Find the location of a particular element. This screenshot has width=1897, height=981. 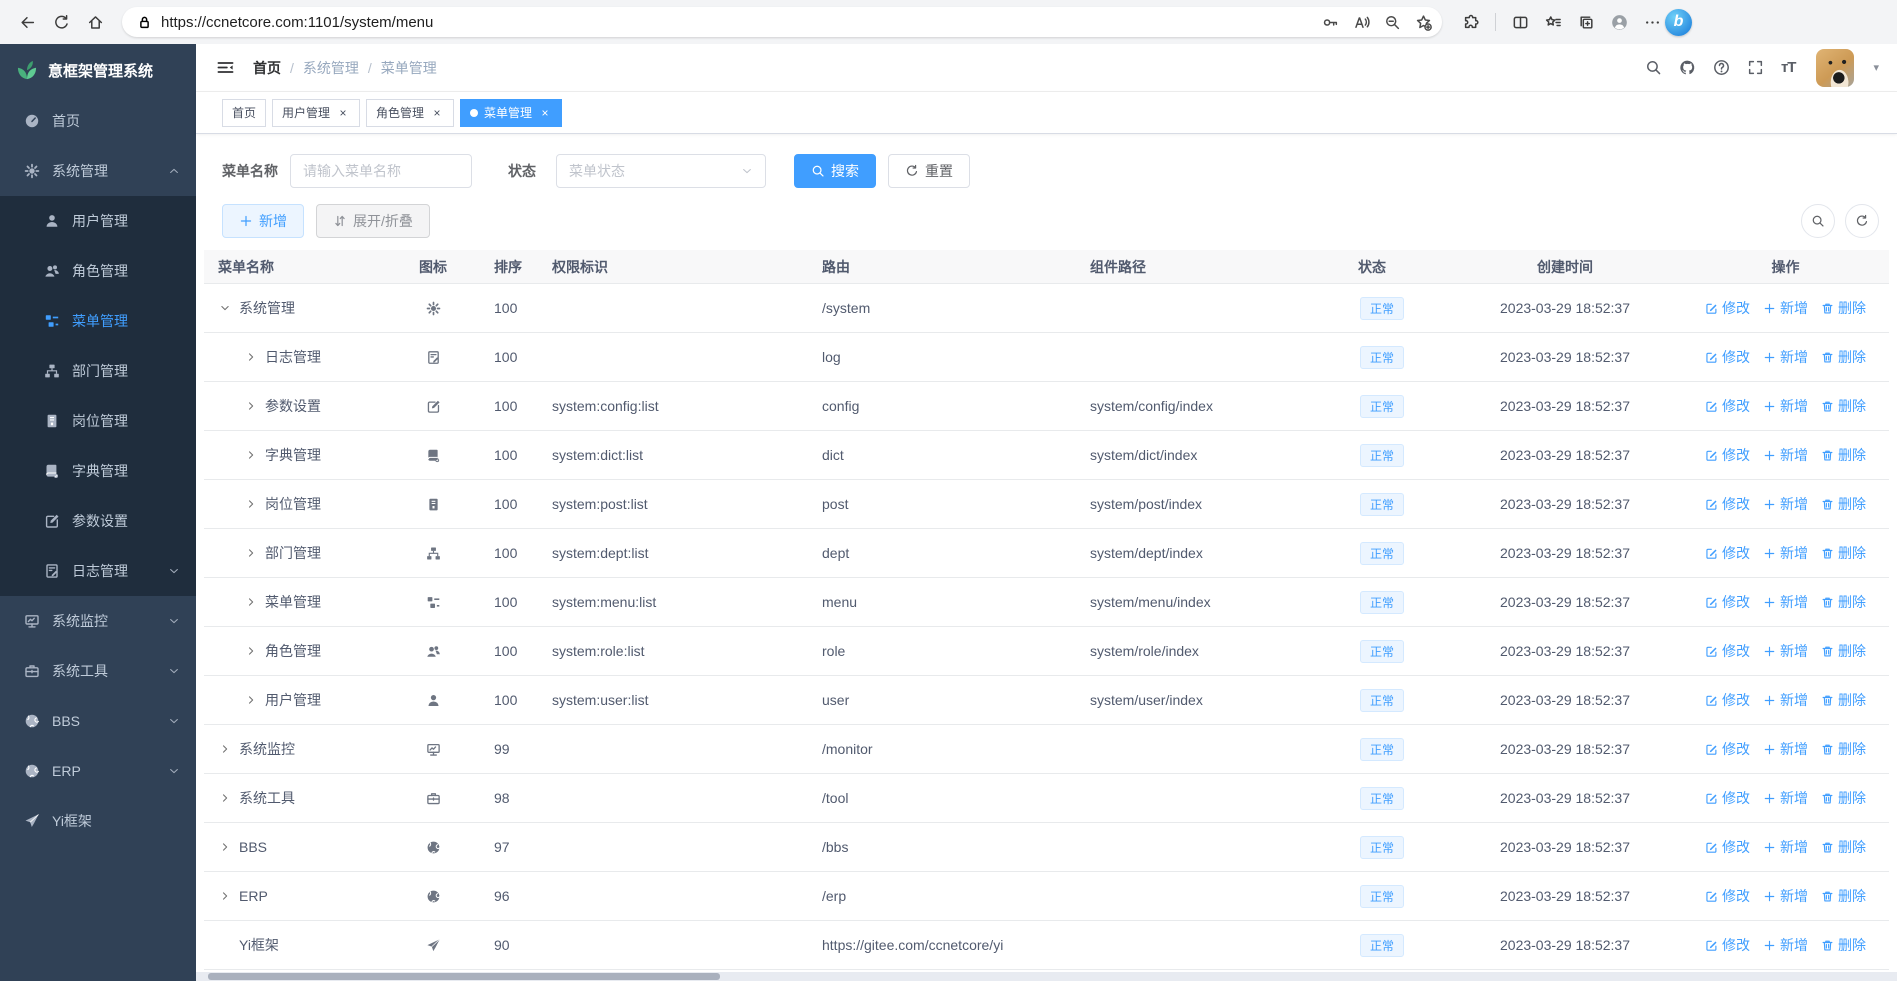

sidebar-item-4: 菜单管理 is located at coordinates (98, 321).